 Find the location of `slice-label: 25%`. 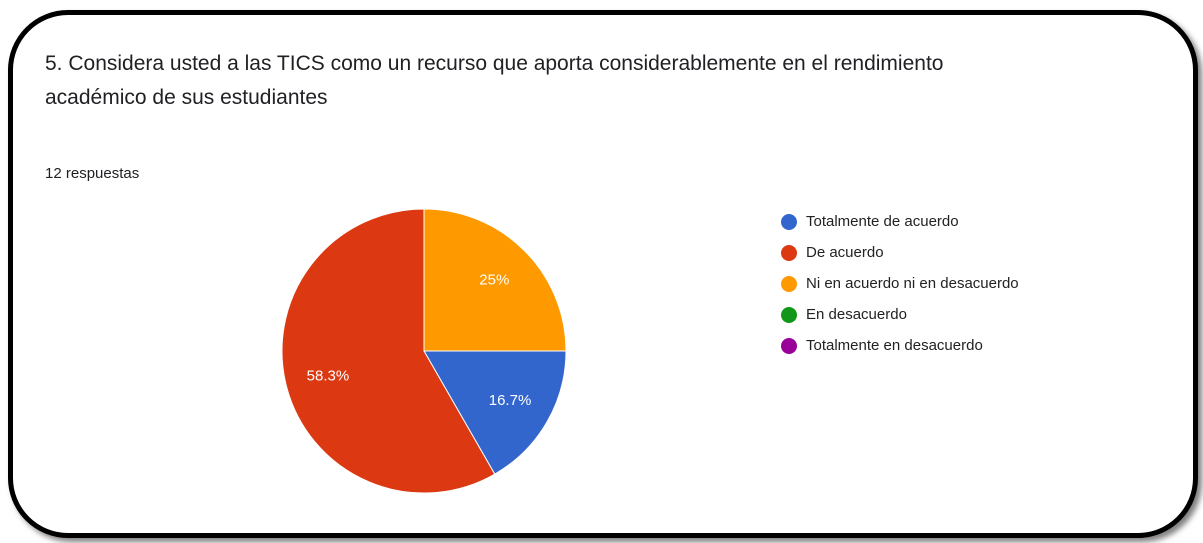

slice-label: 25% is located at coordinates (494, 280).